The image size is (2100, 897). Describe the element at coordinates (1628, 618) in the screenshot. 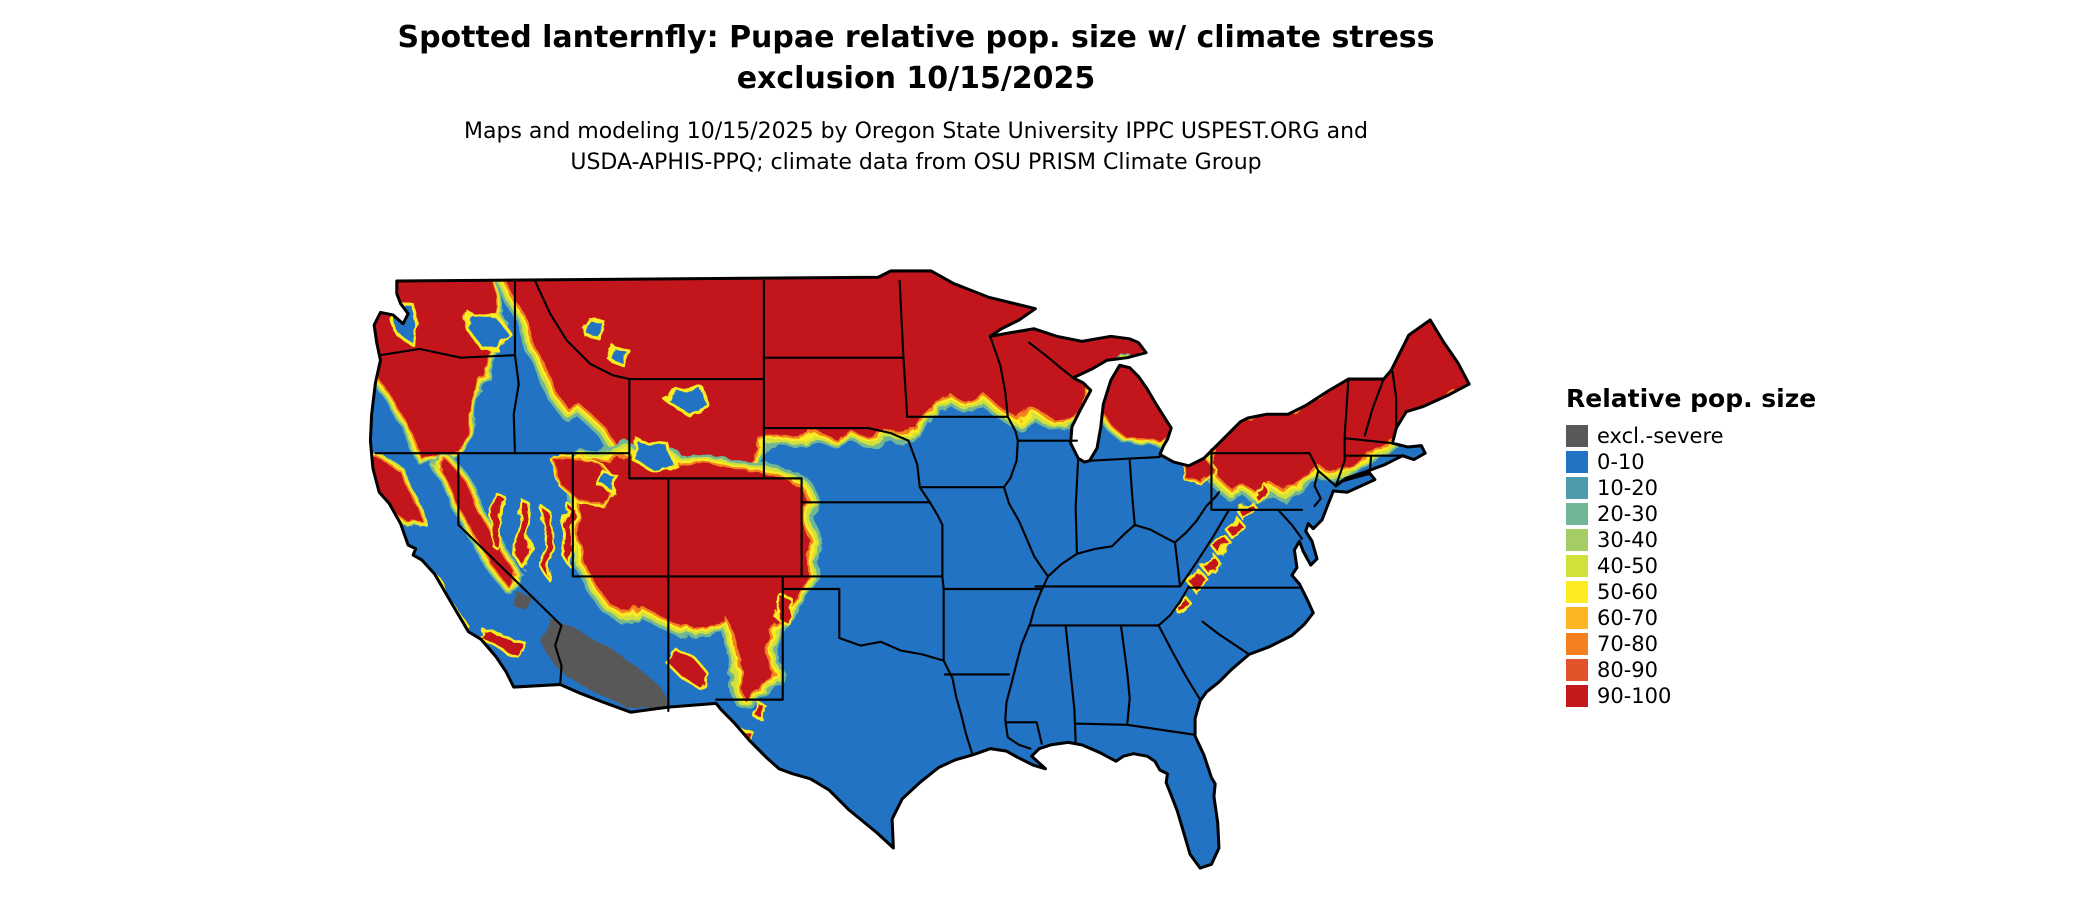

I see `legend-label: 60-70` at that location.